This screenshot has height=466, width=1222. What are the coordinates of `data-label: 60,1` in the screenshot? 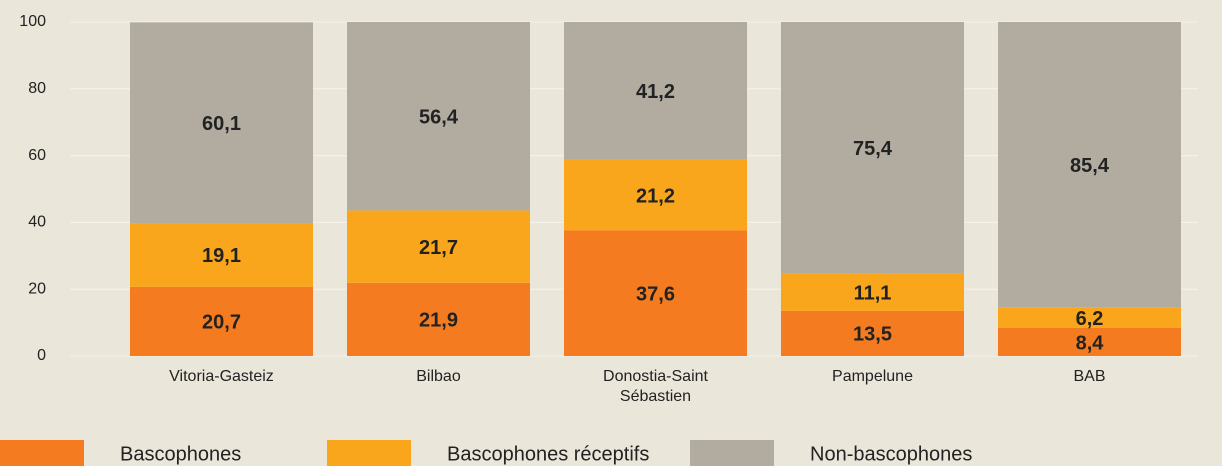 It's located at (221, 124).